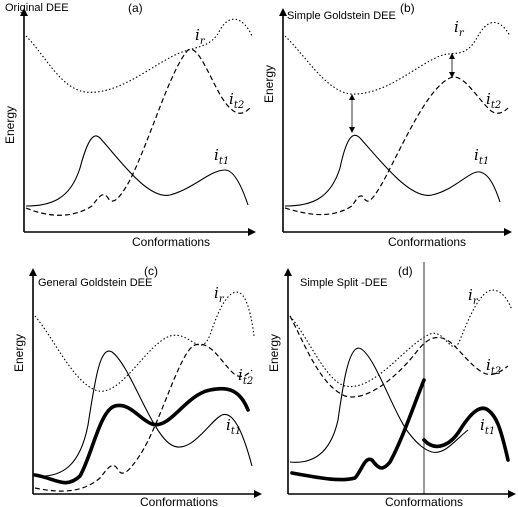 This screenshot has height=507, width=518. What do you see at coordinates (405, 271) in the screenshot?
I see `panel-letter: (d)` at bounding box center [405, 271].